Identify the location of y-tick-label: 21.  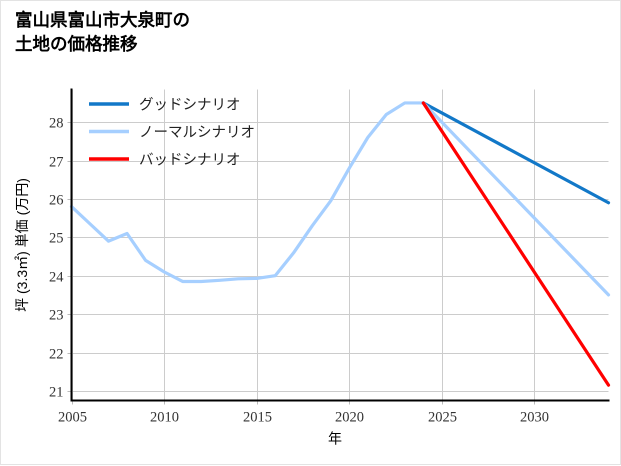
(56, 393).